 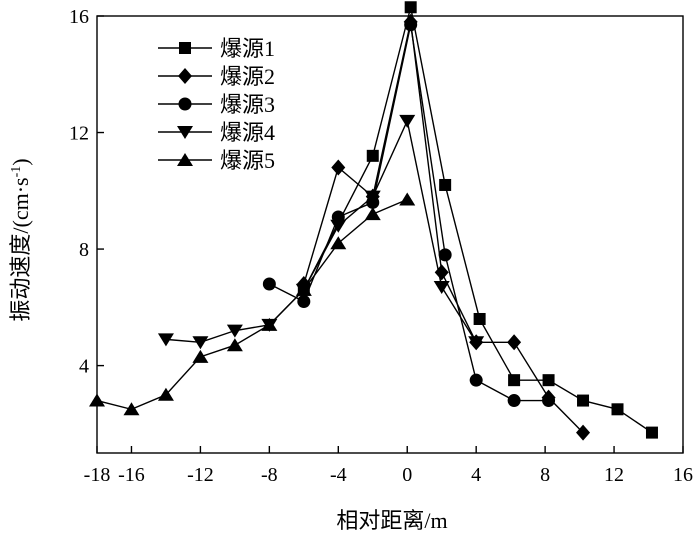 What do you see at coordinates (683, 475) in the screenshot?
I see `x-tick-label: 16` at bounding box center [683, 475].